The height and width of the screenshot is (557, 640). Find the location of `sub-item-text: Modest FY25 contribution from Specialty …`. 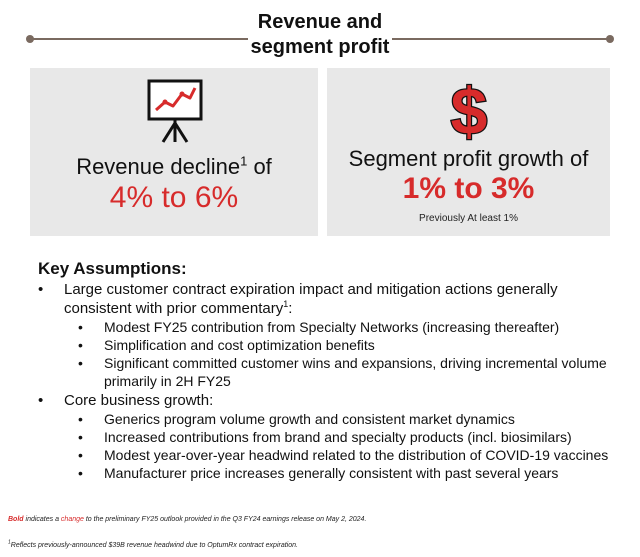

sub-item-text: Modest FY25 contribution from Specialty … is located at coordinates (332, 327).